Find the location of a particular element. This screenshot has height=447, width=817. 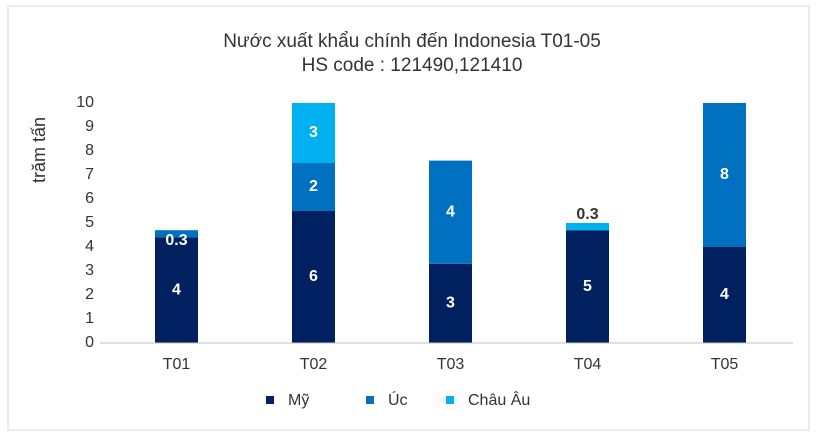

x-tick-label: T05 is located at coordinates (725, 364).